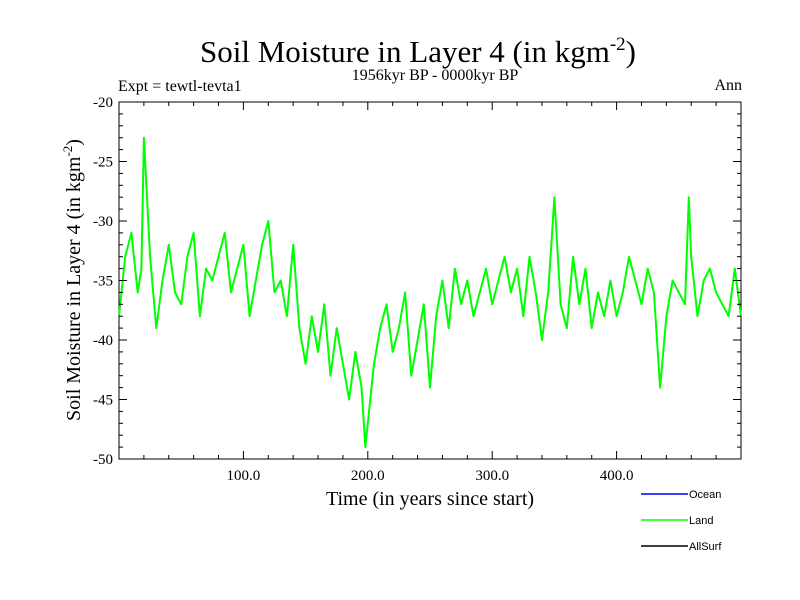  I want to click on x-axis-label: Time (in years since start), so click(430, 499).